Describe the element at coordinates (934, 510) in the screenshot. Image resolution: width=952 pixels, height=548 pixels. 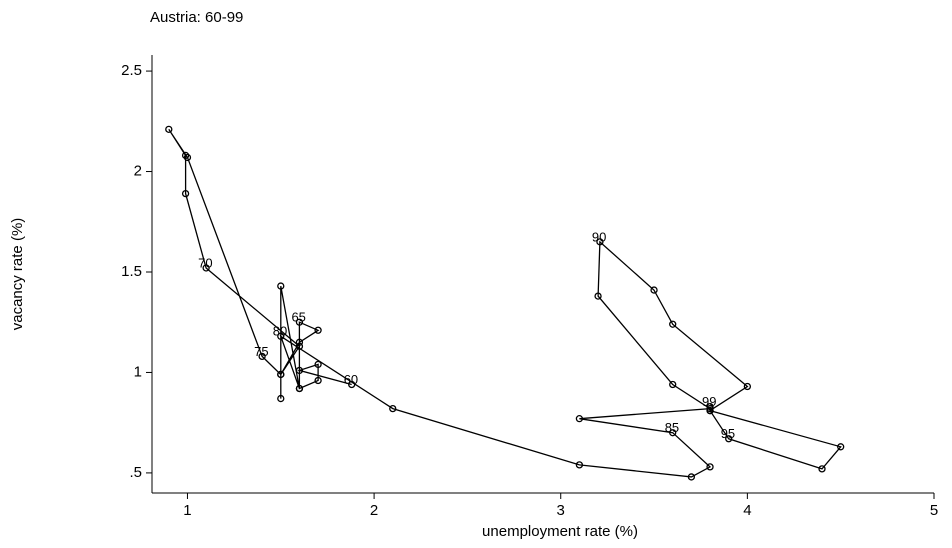
I see `x-tick-label: 5` at that location.